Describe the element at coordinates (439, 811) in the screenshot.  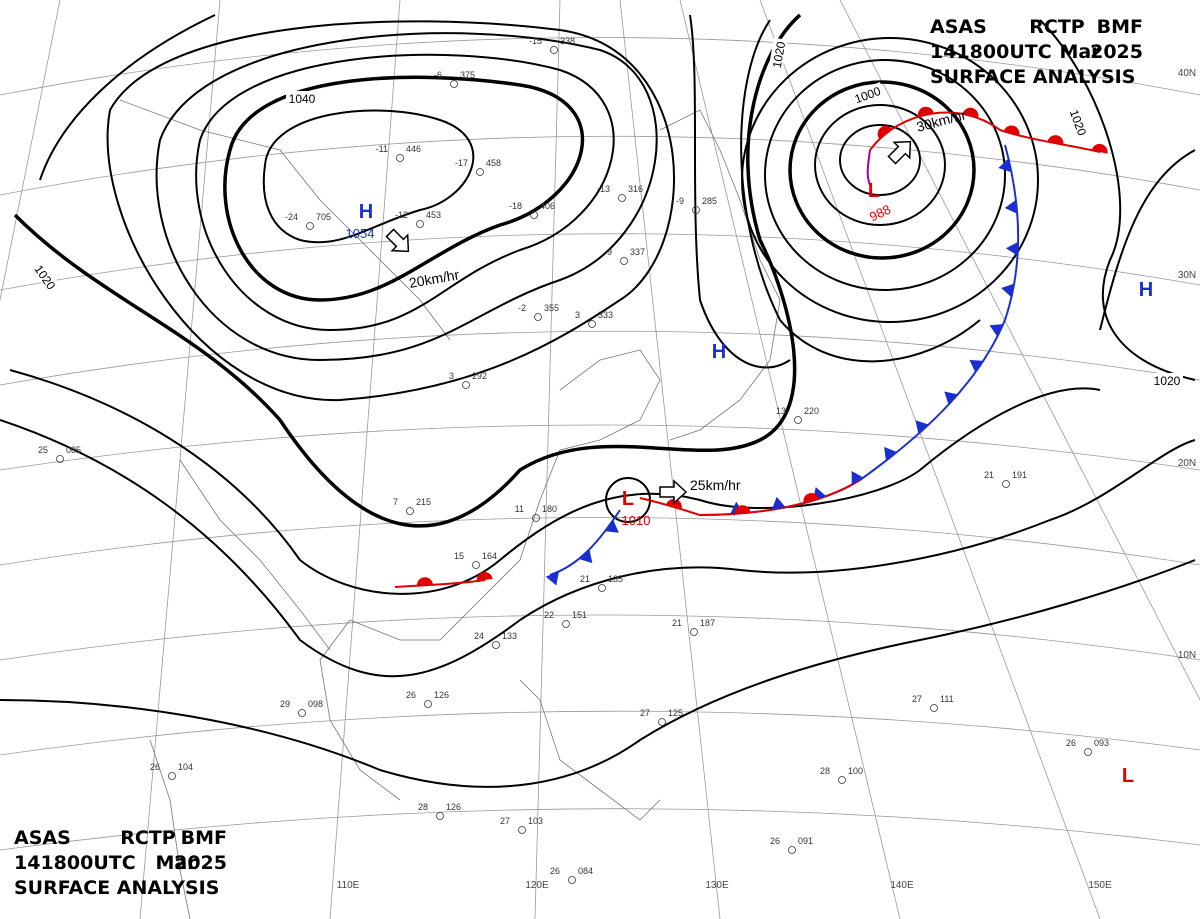
I see `station-plot: 28 126` at that location.